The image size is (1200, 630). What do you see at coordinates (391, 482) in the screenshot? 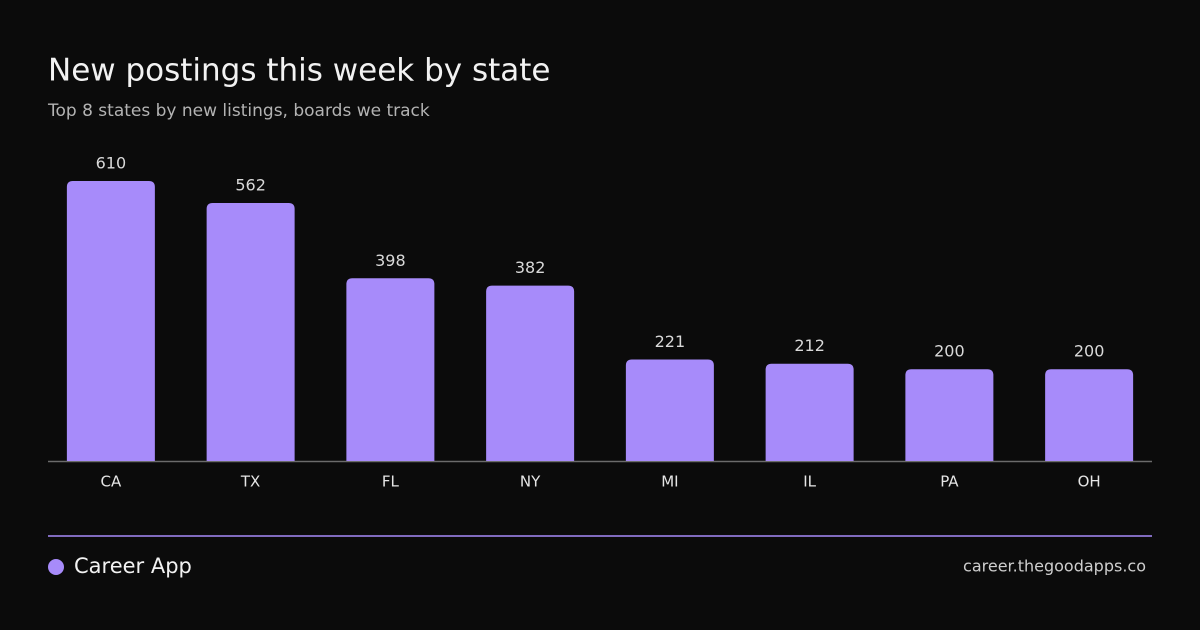
I see `x-tick-label: FL` at bounding box center [391, 482].